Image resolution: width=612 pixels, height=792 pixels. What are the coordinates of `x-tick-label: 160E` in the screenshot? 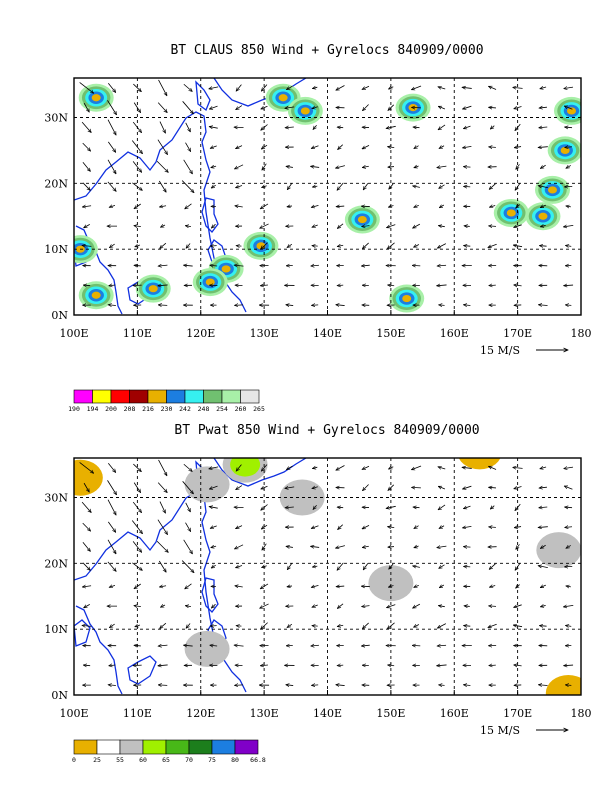 It's located at (454, 333).